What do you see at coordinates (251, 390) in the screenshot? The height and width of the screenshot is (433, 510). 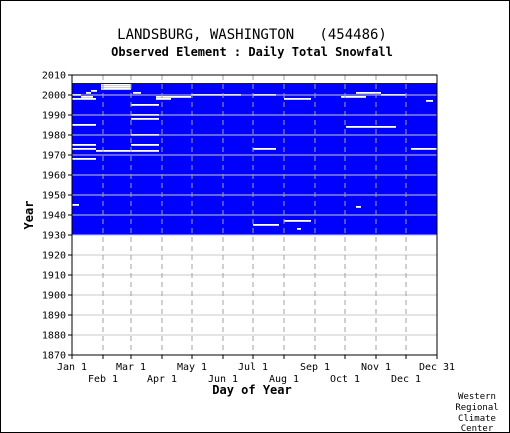 I see `x-axis-label: Day of Year` at bounding box center [251, 390].